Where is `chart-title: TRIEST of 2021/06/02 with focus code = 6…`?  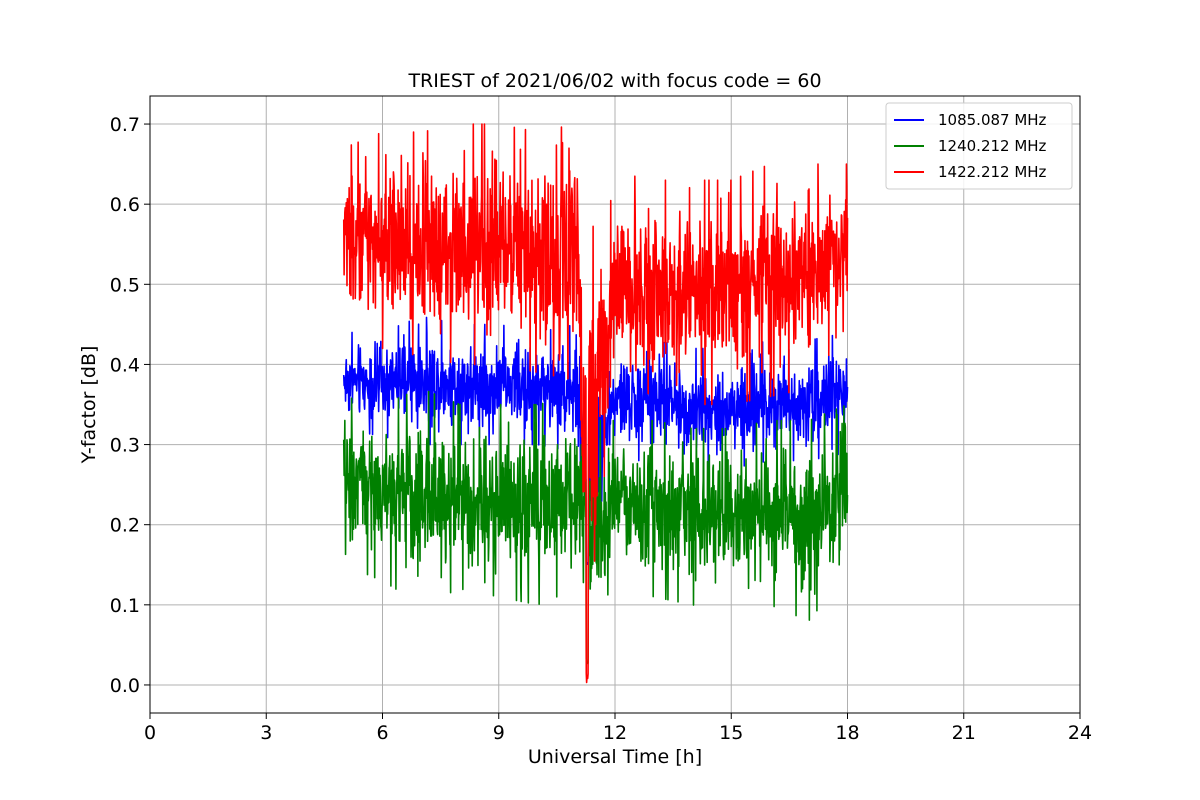
chart-title: TRIEST of 2021/06/02 with focus code = 6… is located at coordinates (614, 81).